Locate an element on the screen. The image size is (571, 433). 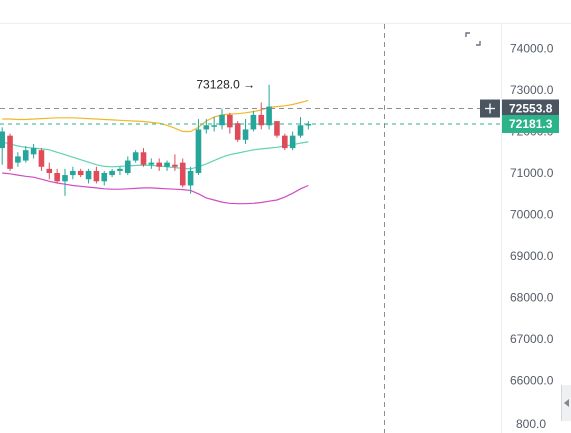
y-tick-label: 66000.0 is located at coordinates (532, 381).